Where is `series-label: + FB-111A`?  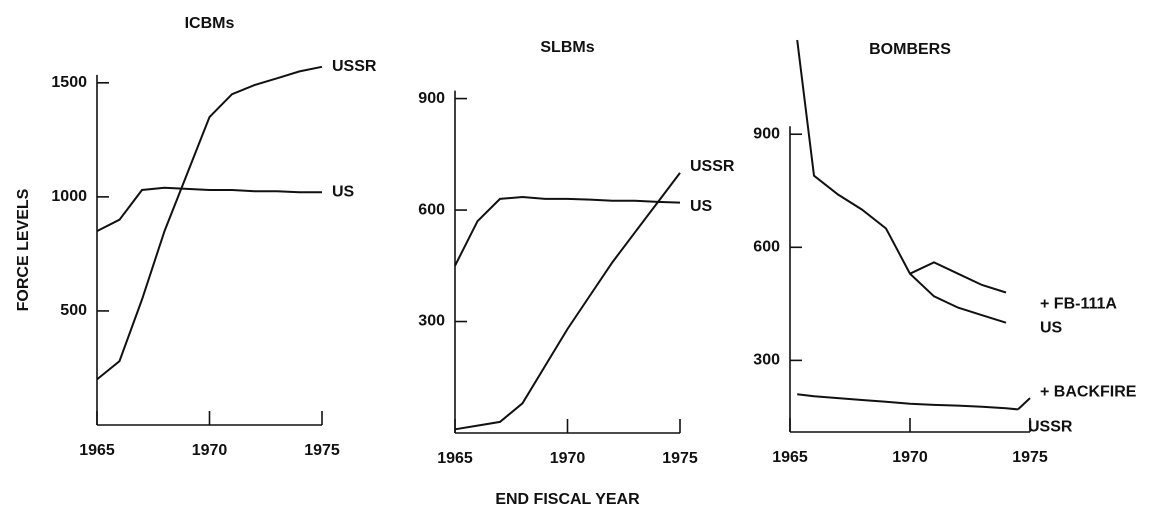
series-label: + FB-111A is located at coordinates (1078, 303).